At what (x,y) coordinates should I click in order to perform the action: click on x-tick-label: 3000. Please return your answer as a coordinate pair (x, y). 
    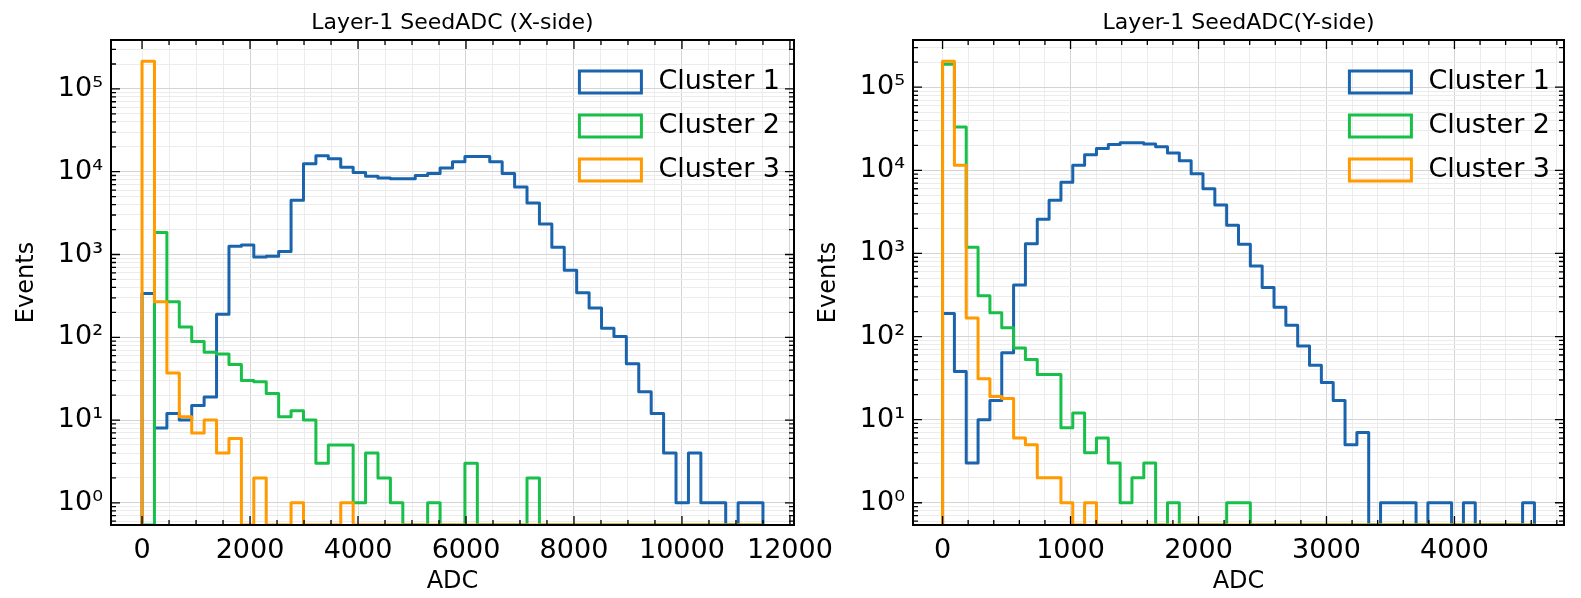
    Looking at the image, I should click on (1326, 549).